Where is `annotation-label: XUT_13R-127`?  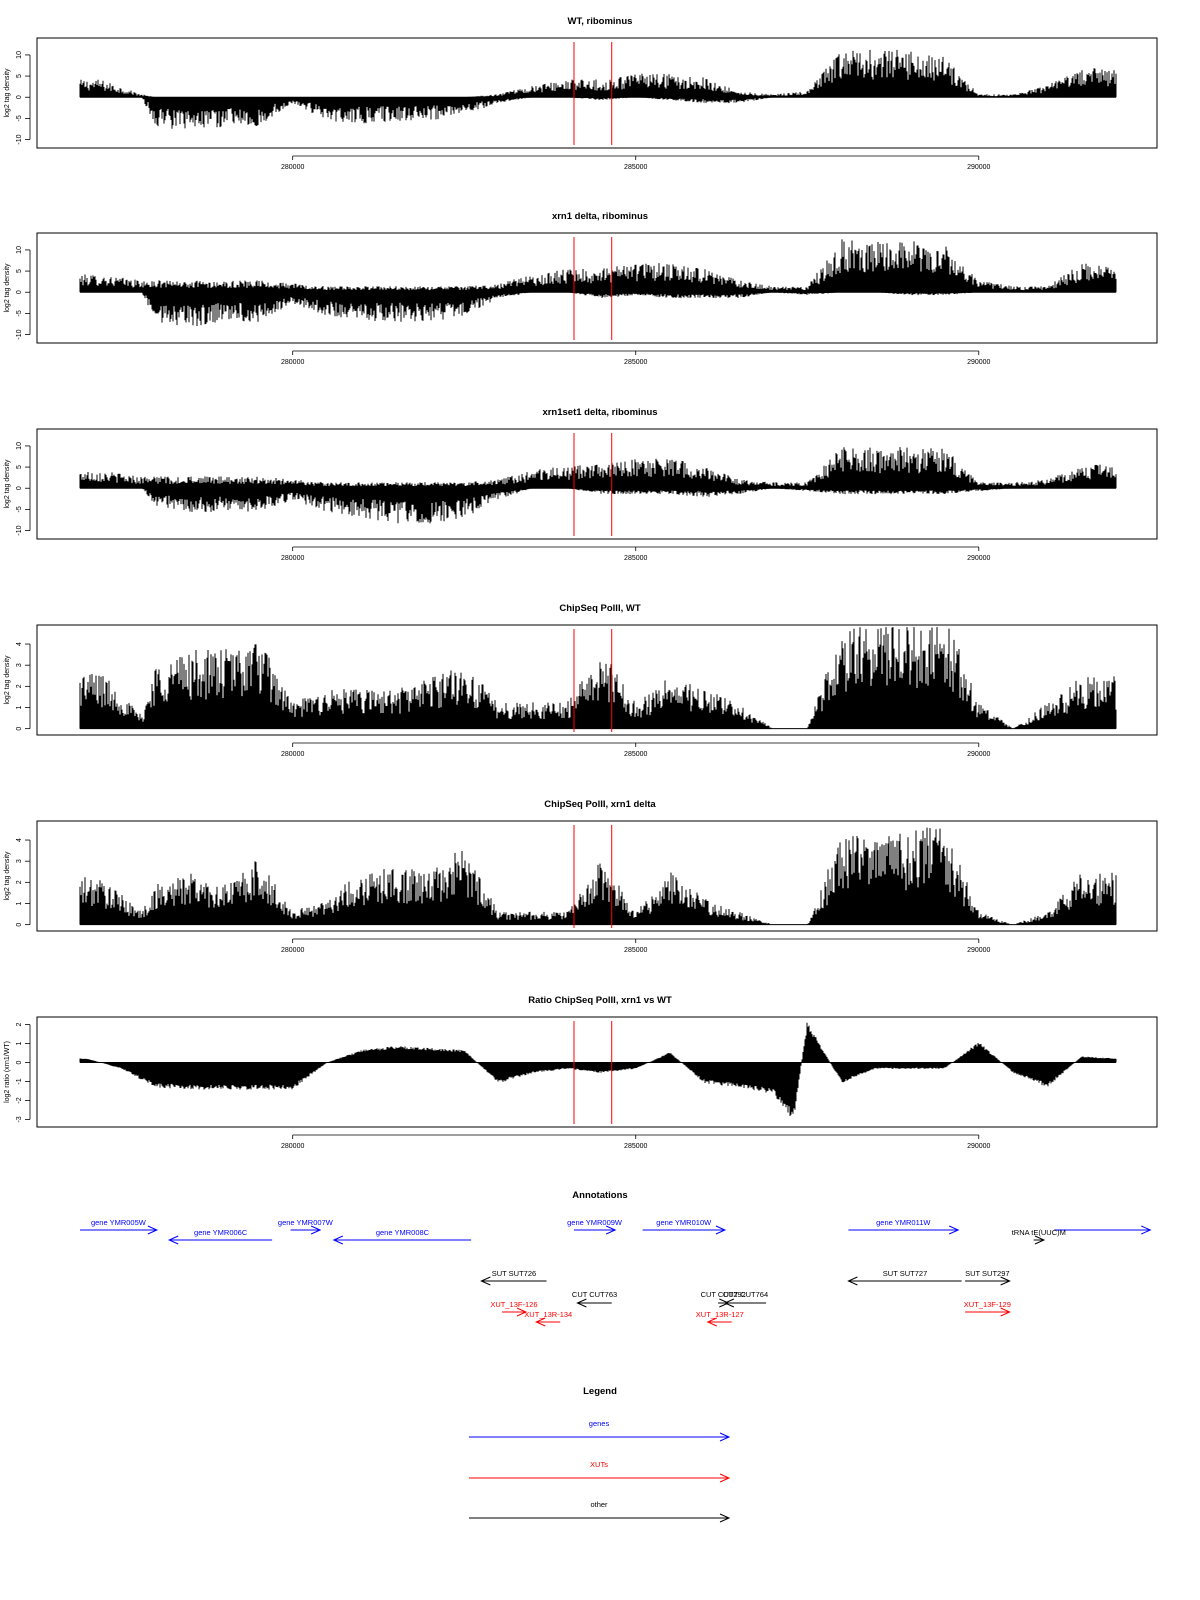
annotation-label: XUT_13R-127 is located at coordinates (720, 1314).